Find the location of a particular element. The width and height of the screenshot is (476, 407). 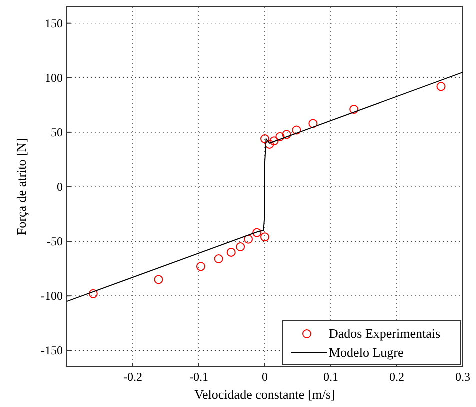

x-tick-label: 0.2 is located at coordinates (397, 377).